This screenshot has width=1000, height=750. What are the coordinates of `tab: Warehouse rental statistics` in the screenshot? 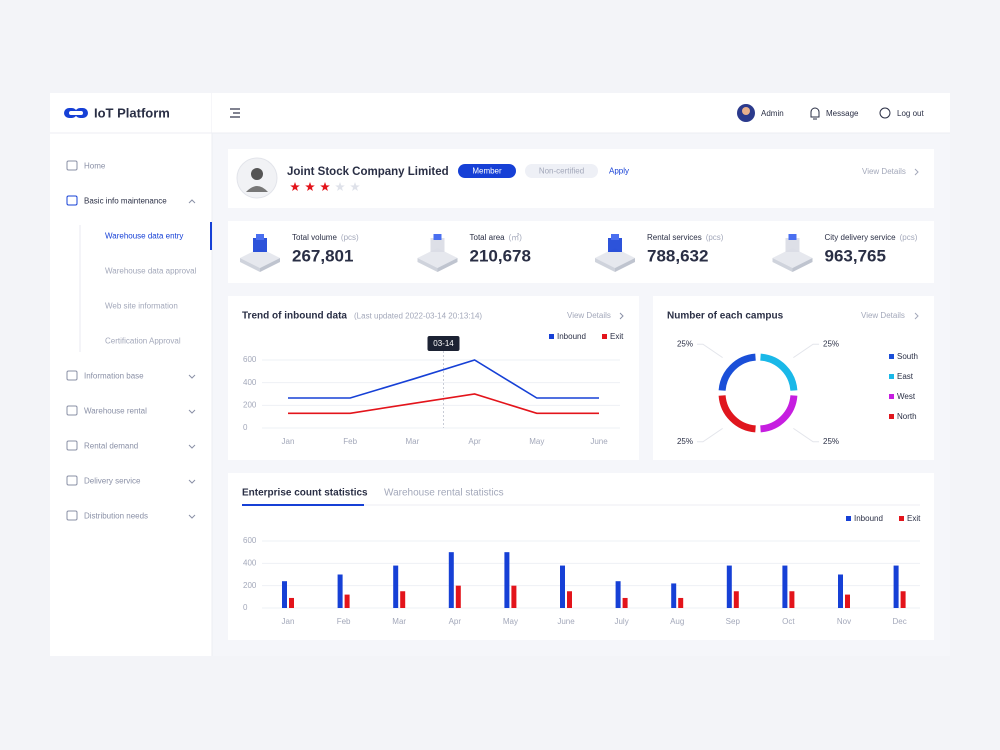 It's located at (444, 493).